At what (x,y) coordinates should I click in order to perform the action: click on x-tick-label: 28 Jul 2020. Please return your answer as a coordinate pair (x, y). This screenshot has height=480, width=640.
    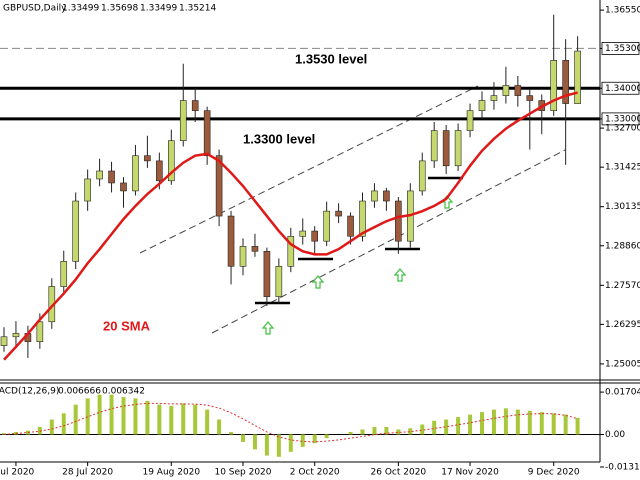
    Looking at the image, I should click on (87, 473).